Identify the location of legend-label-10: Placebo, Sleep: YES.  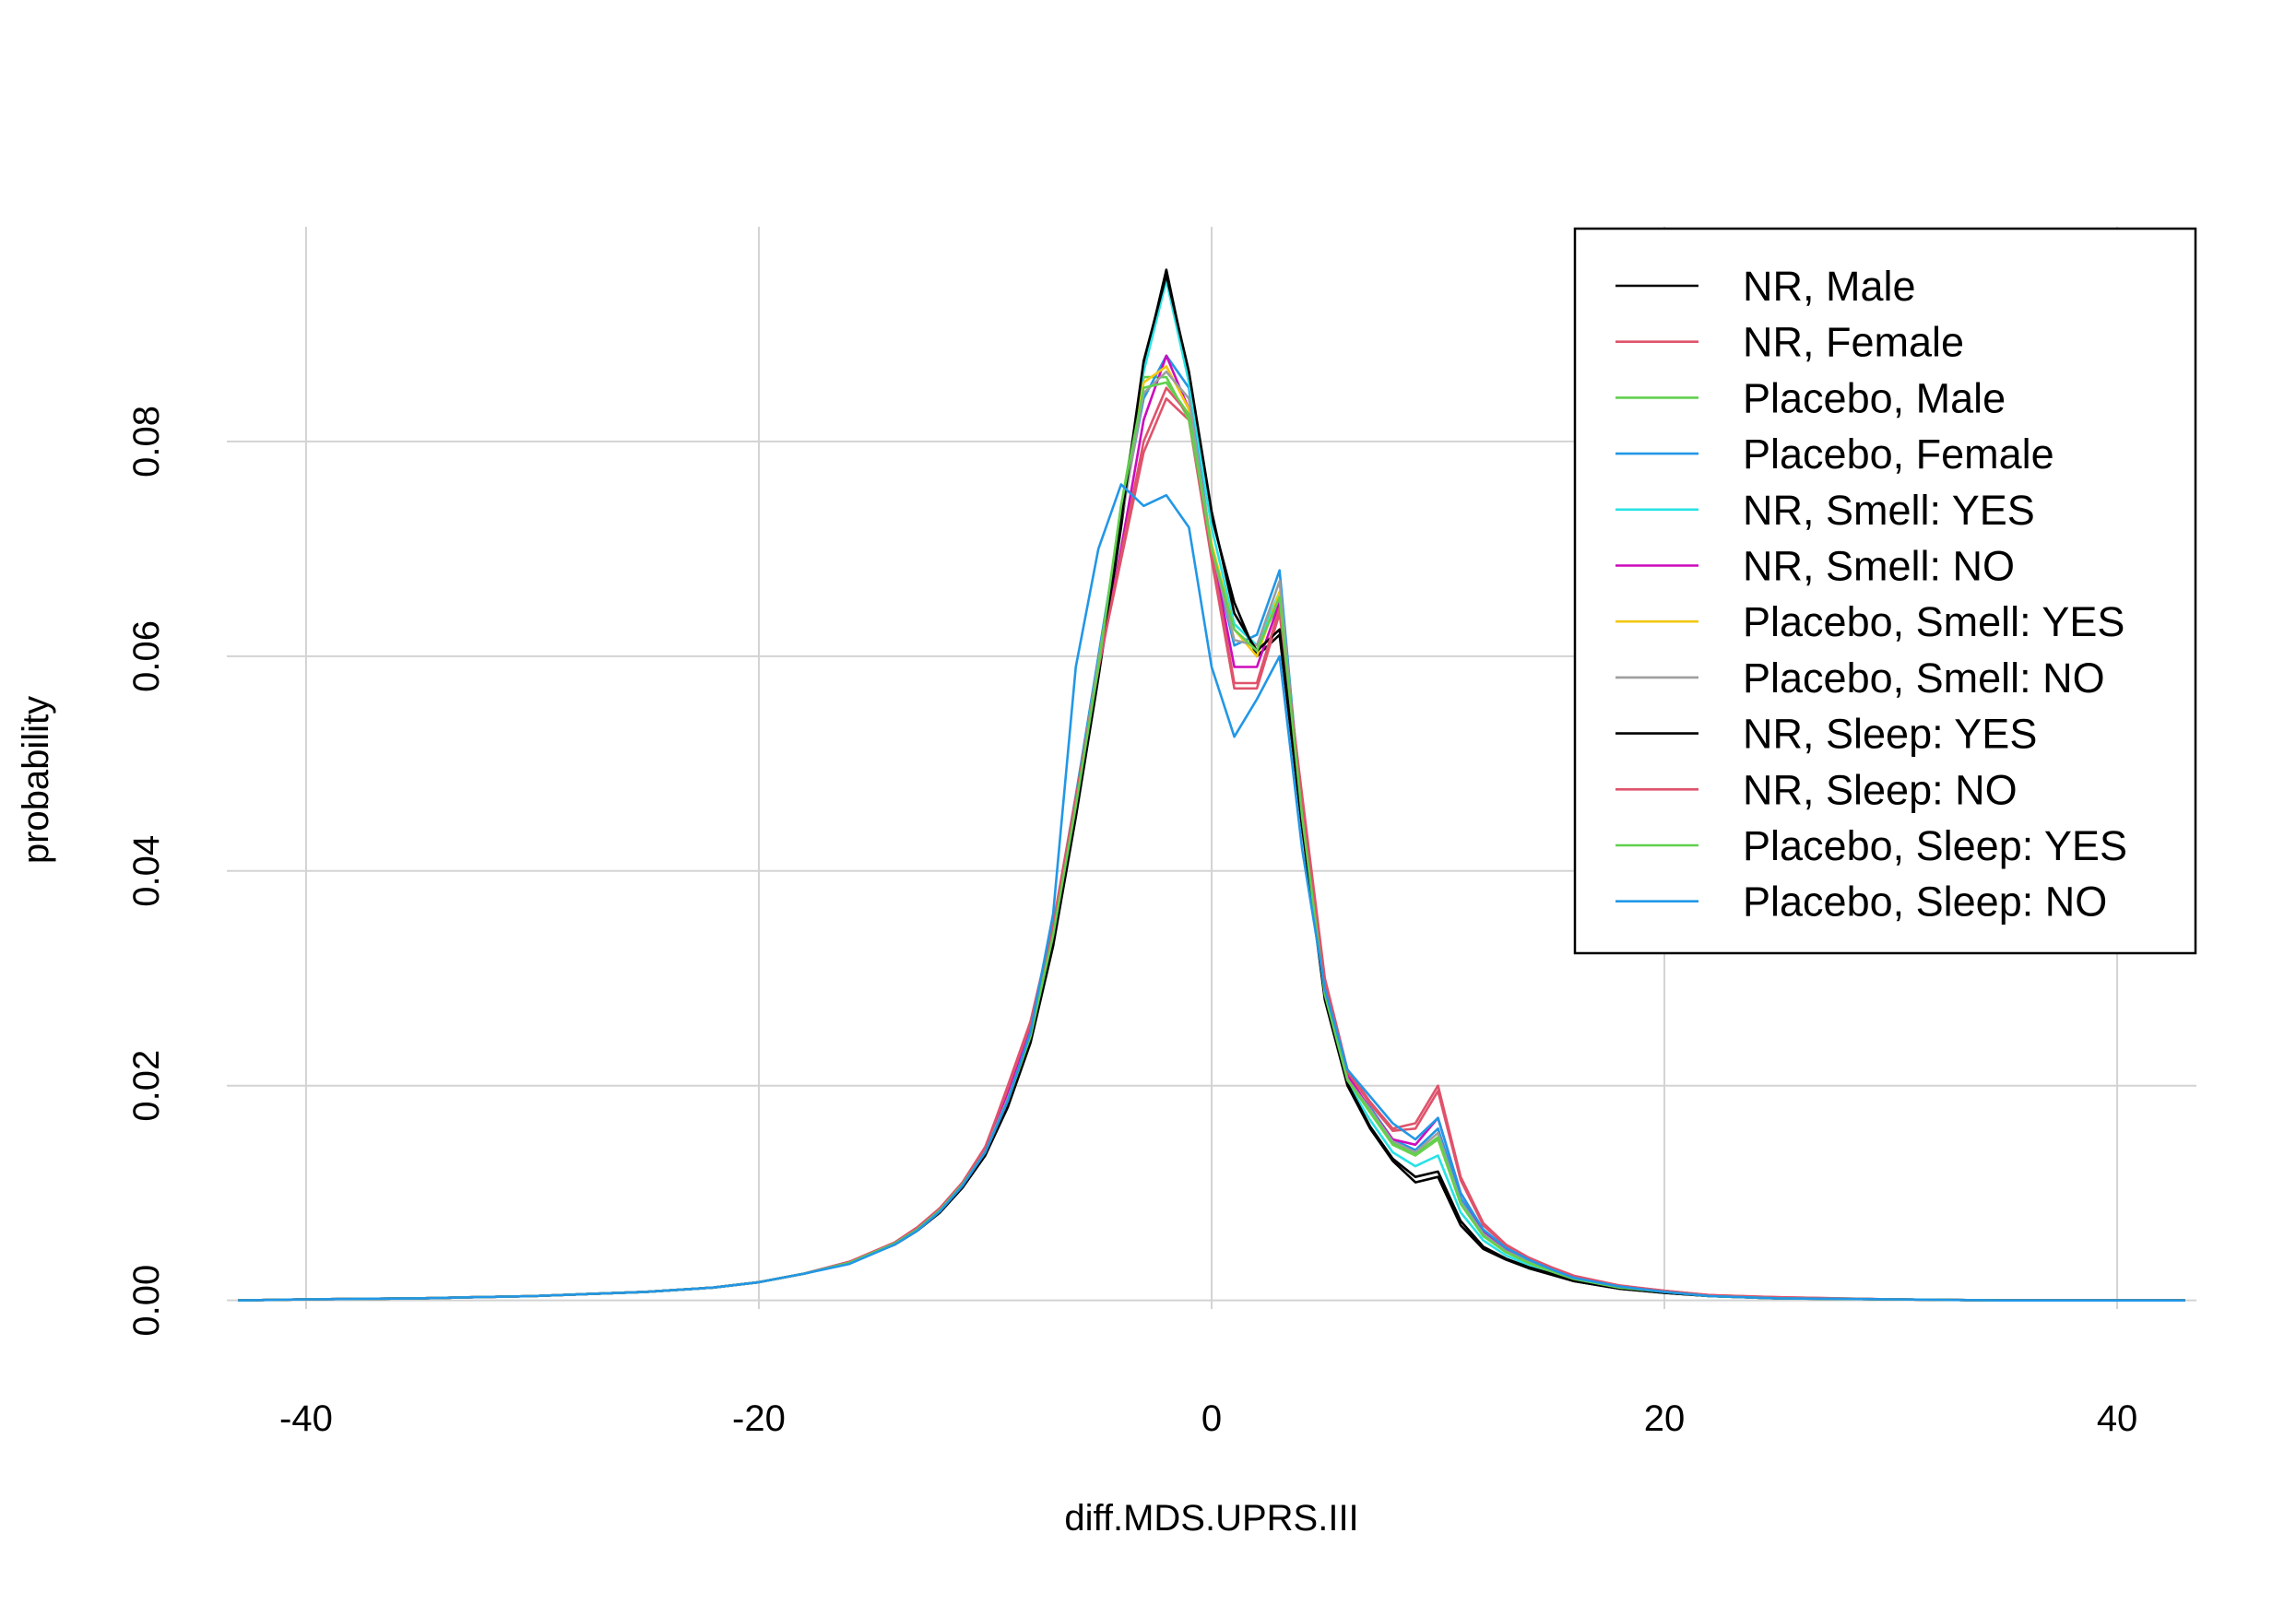
(1935, 845).